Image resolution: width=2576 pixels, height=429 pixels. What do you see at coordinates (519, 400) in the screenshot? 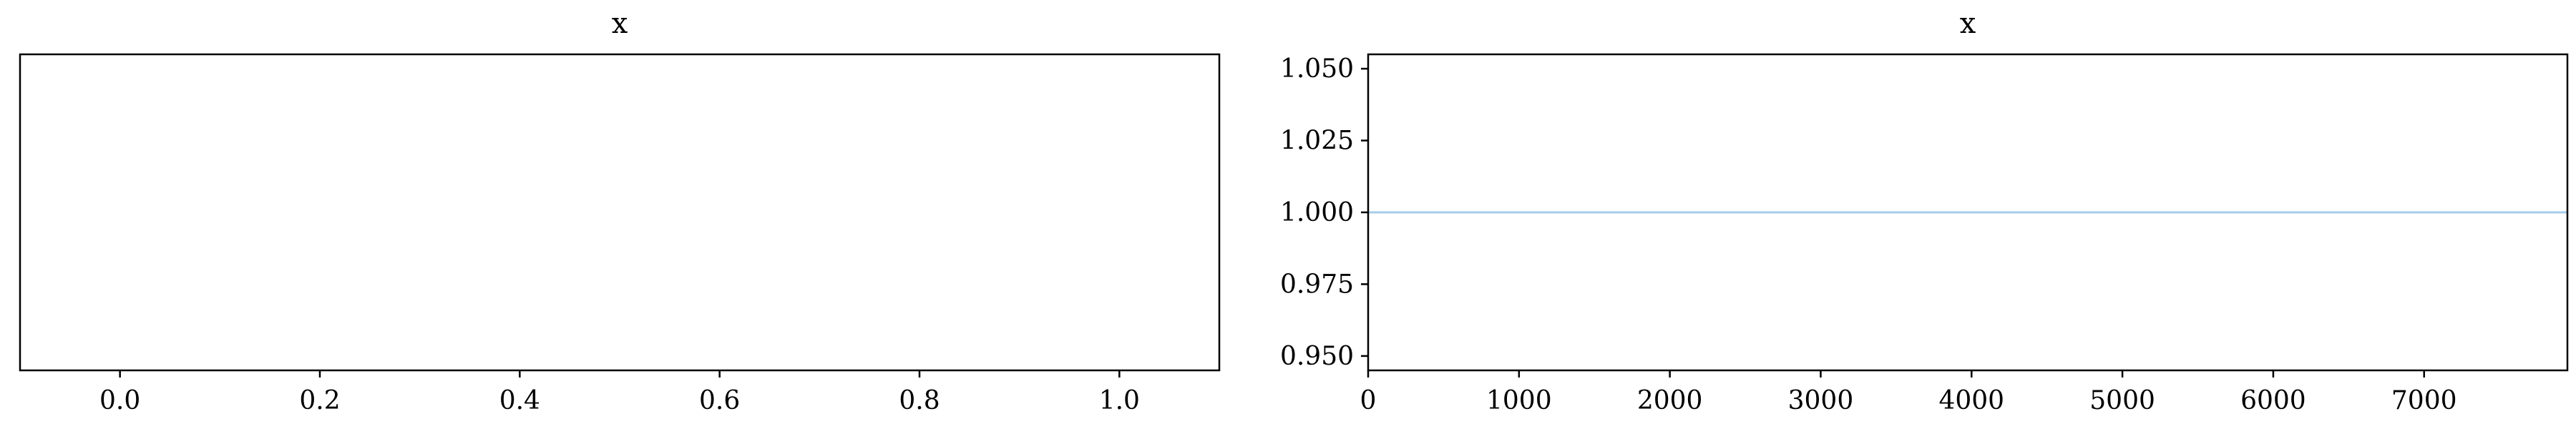
I see `left-x-tick-label: 0.4` at bounding box center [519, 400].